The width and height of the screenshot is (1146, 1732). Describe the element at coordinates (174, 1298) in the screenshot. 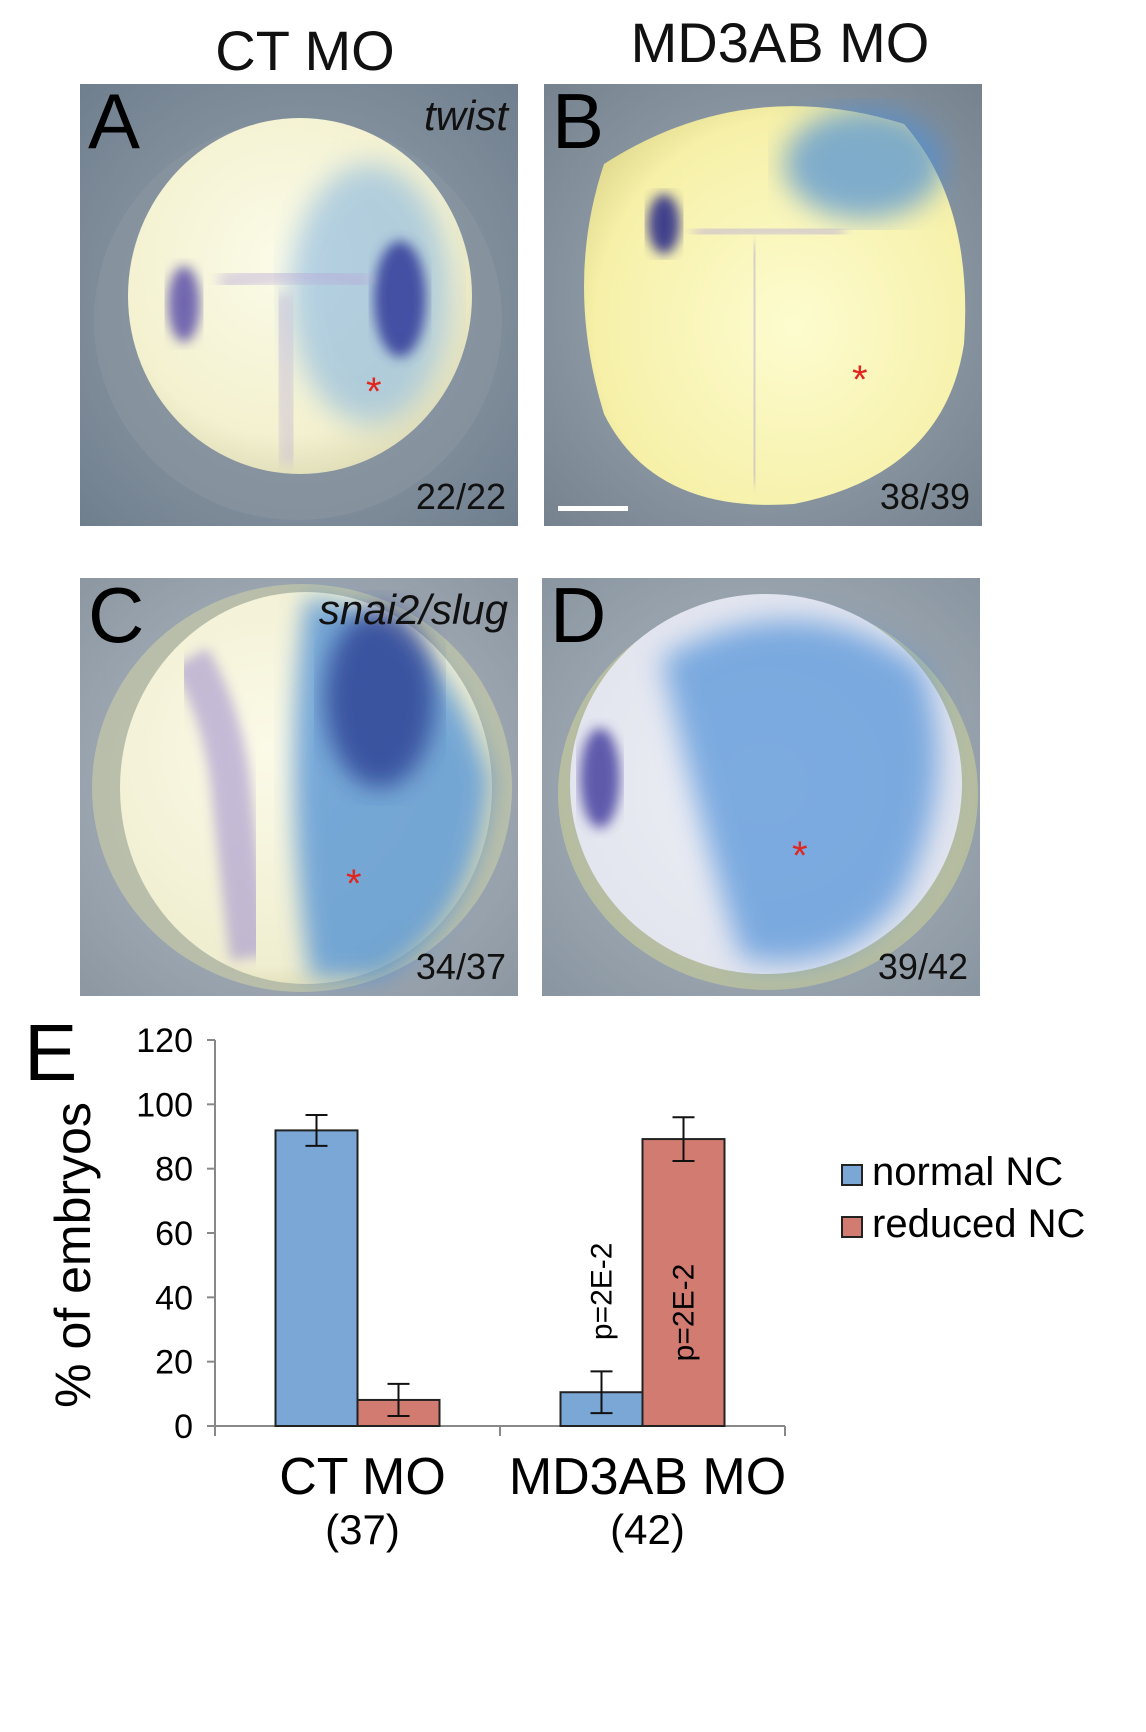

I see `y-tick-label: 40` at that location.